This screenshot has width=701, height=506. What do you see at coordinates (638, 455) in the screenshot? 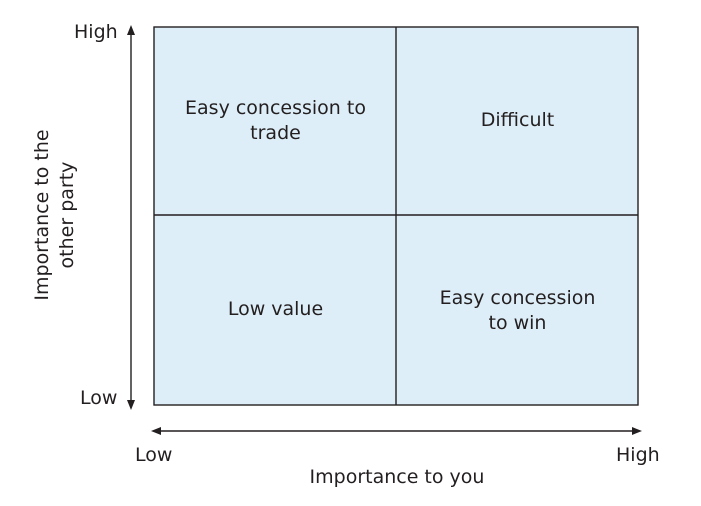
I see `x-axis-high-label: High` at bounding box center [638, 455].